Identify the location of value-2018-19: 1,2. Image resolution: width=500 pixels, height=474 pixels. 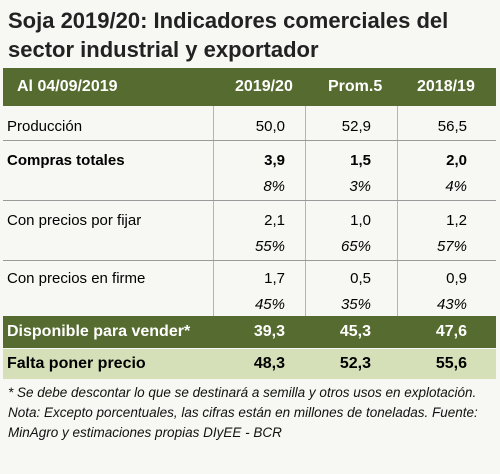
(456, 220).